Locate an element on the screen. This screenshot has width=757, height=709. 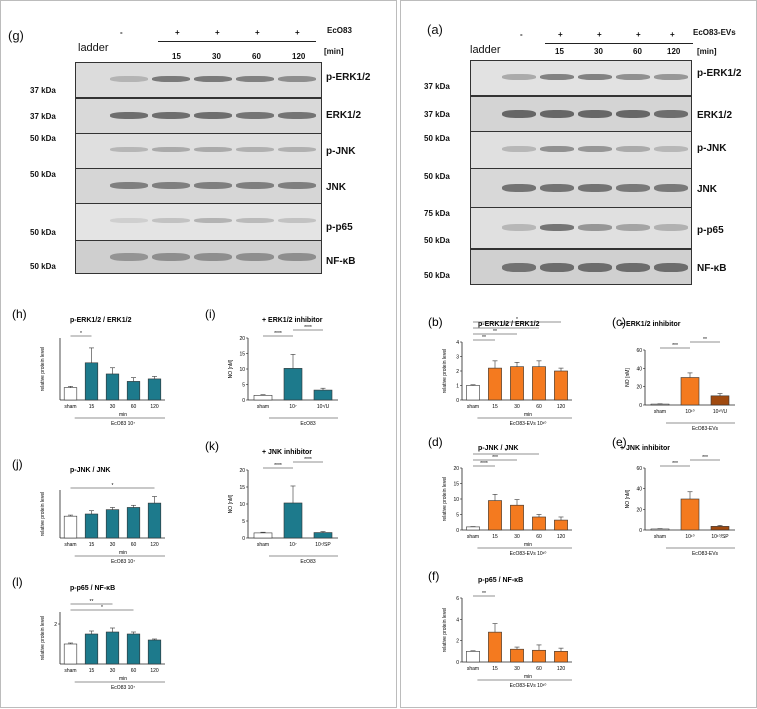
x-tick-label: 10⁷ is located at coordinates (293, 407).